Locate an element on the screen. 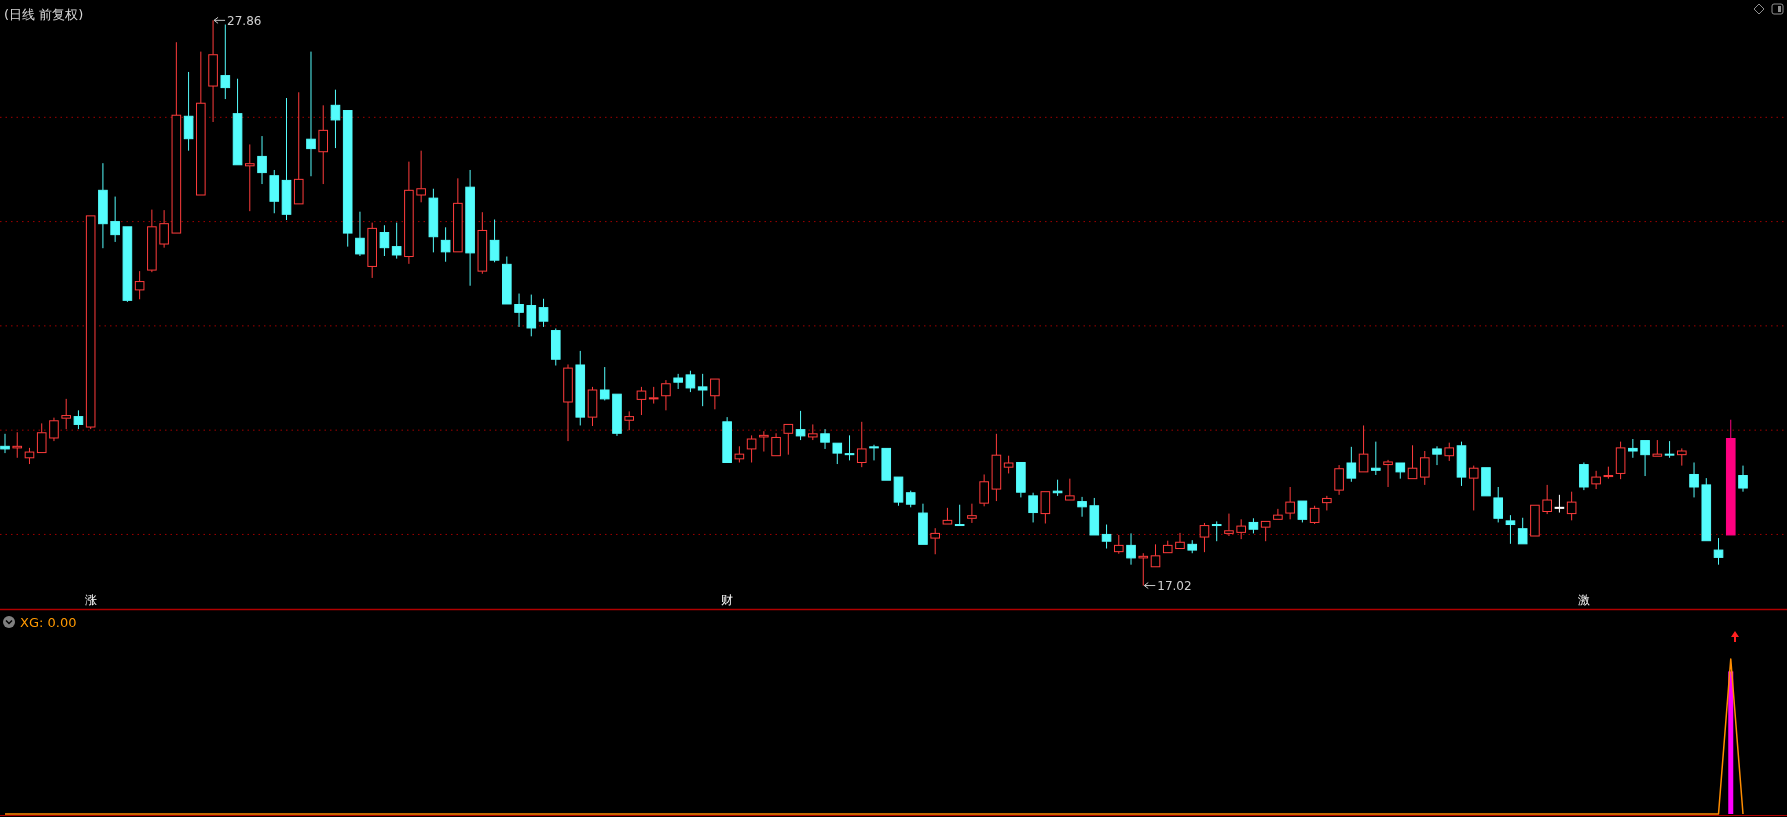  annotation: 17.02 is located at coordinates (1174, 585).